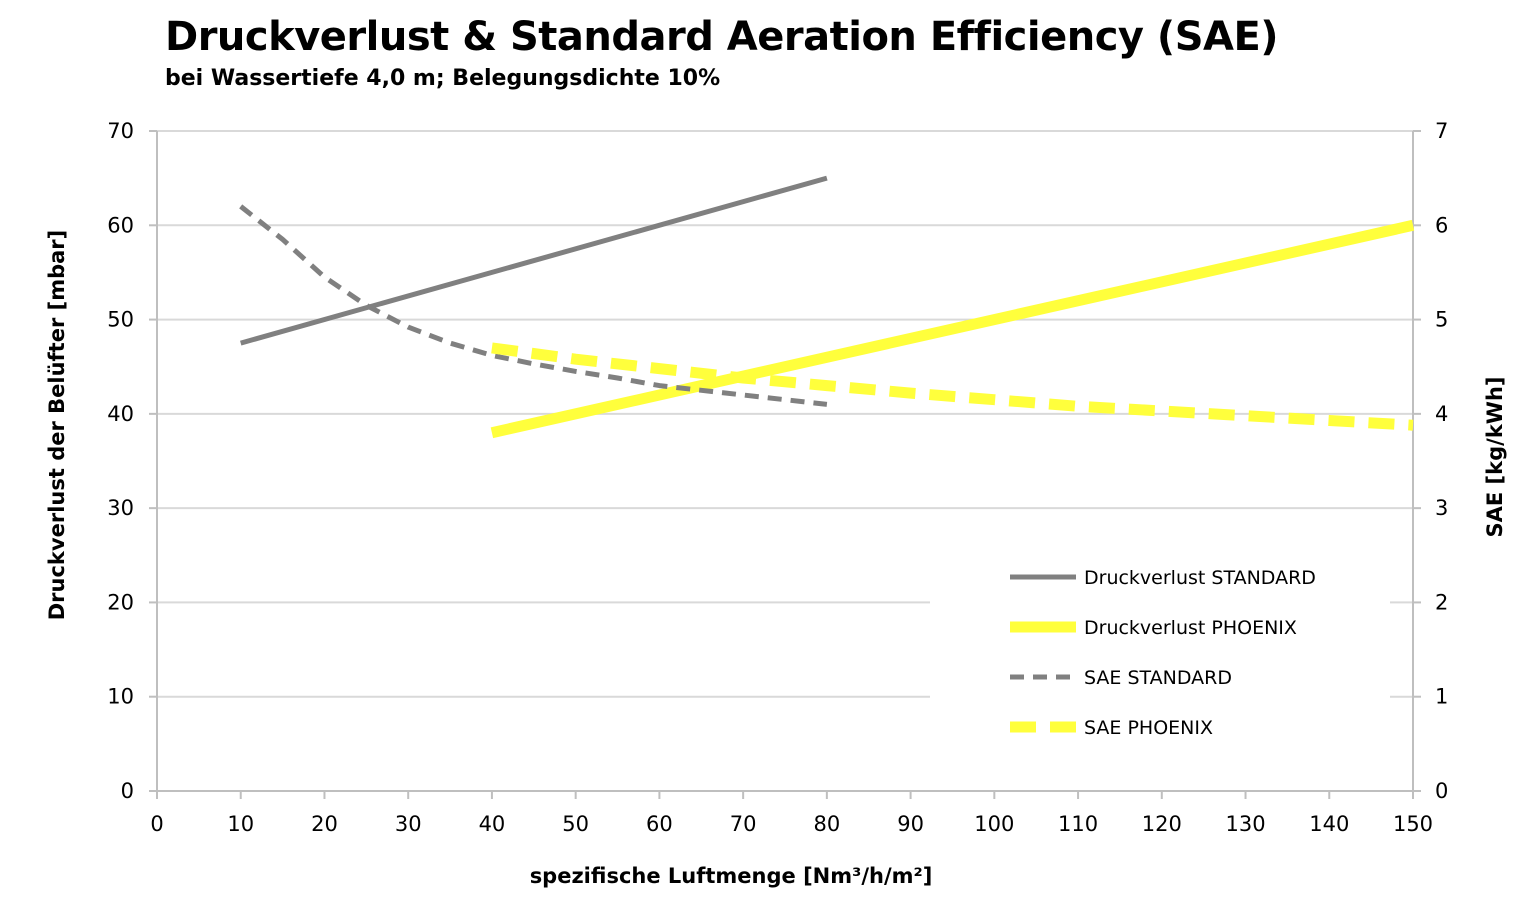 The height and width of the screenshot is (919, 1529). I want to click on x-tick-label: 80, so click(826, 824).